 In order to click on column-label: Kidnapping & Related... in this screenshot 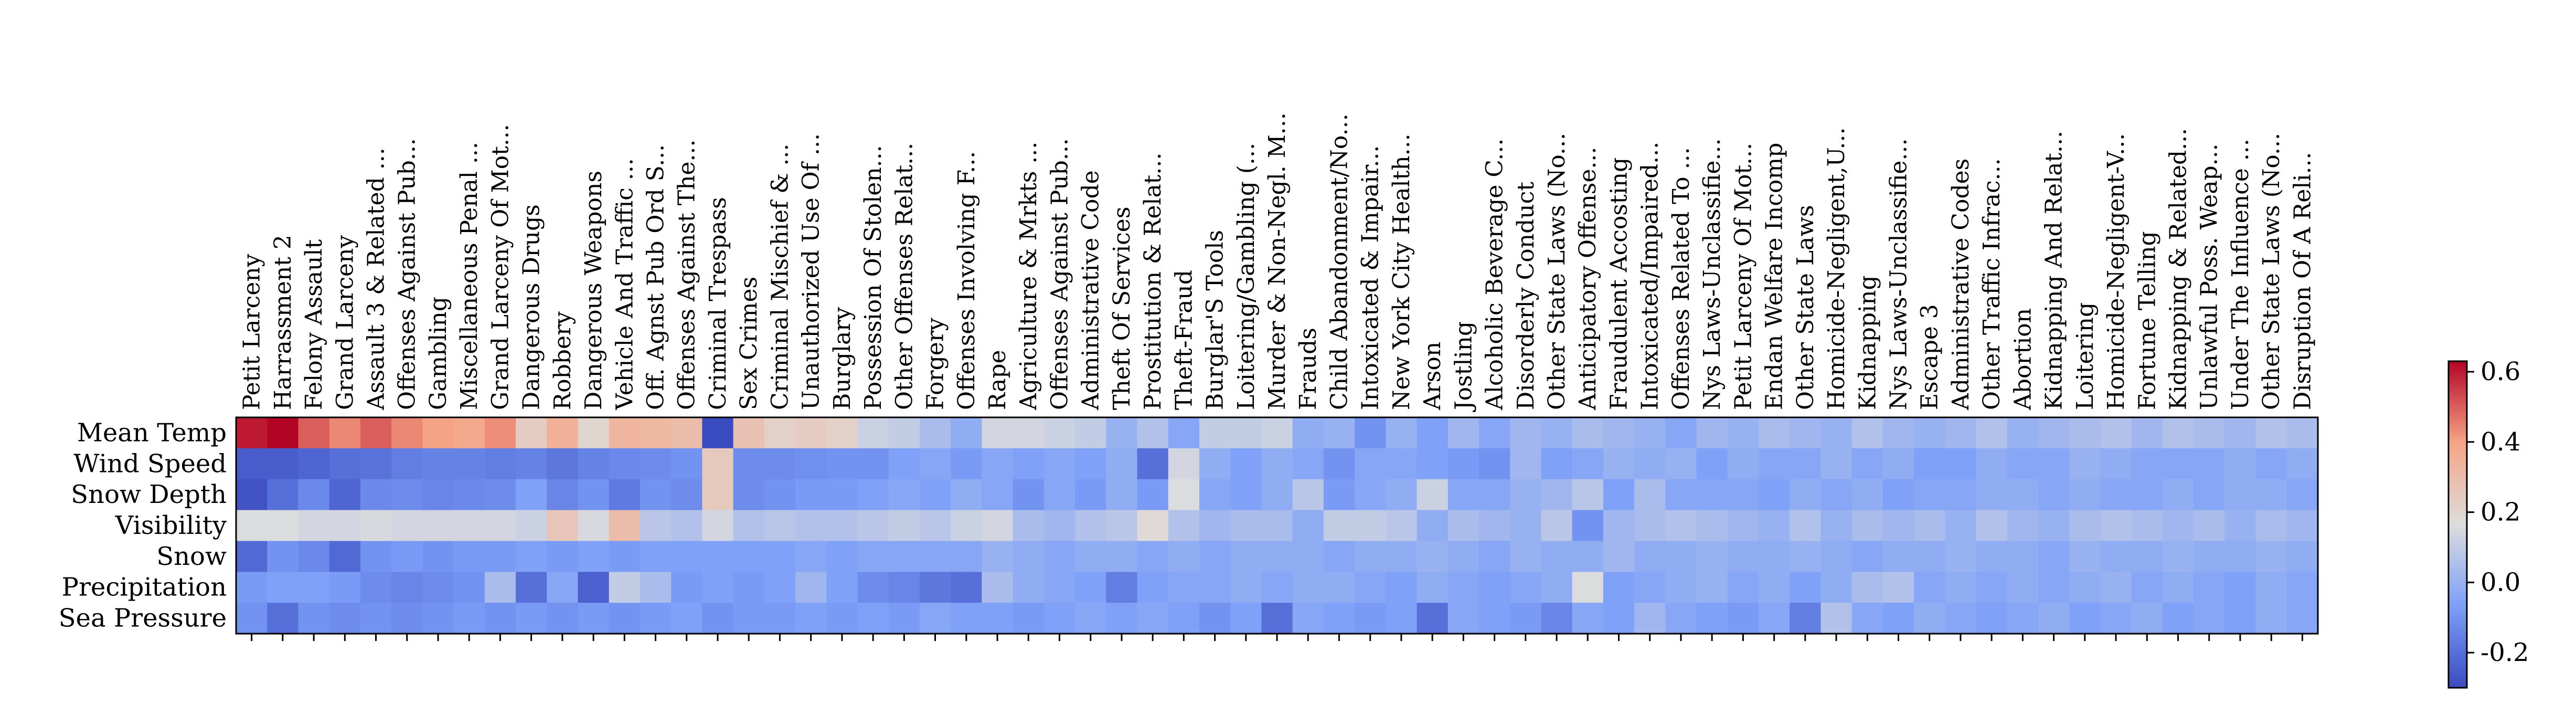, I will do `click(2178, 269)`.